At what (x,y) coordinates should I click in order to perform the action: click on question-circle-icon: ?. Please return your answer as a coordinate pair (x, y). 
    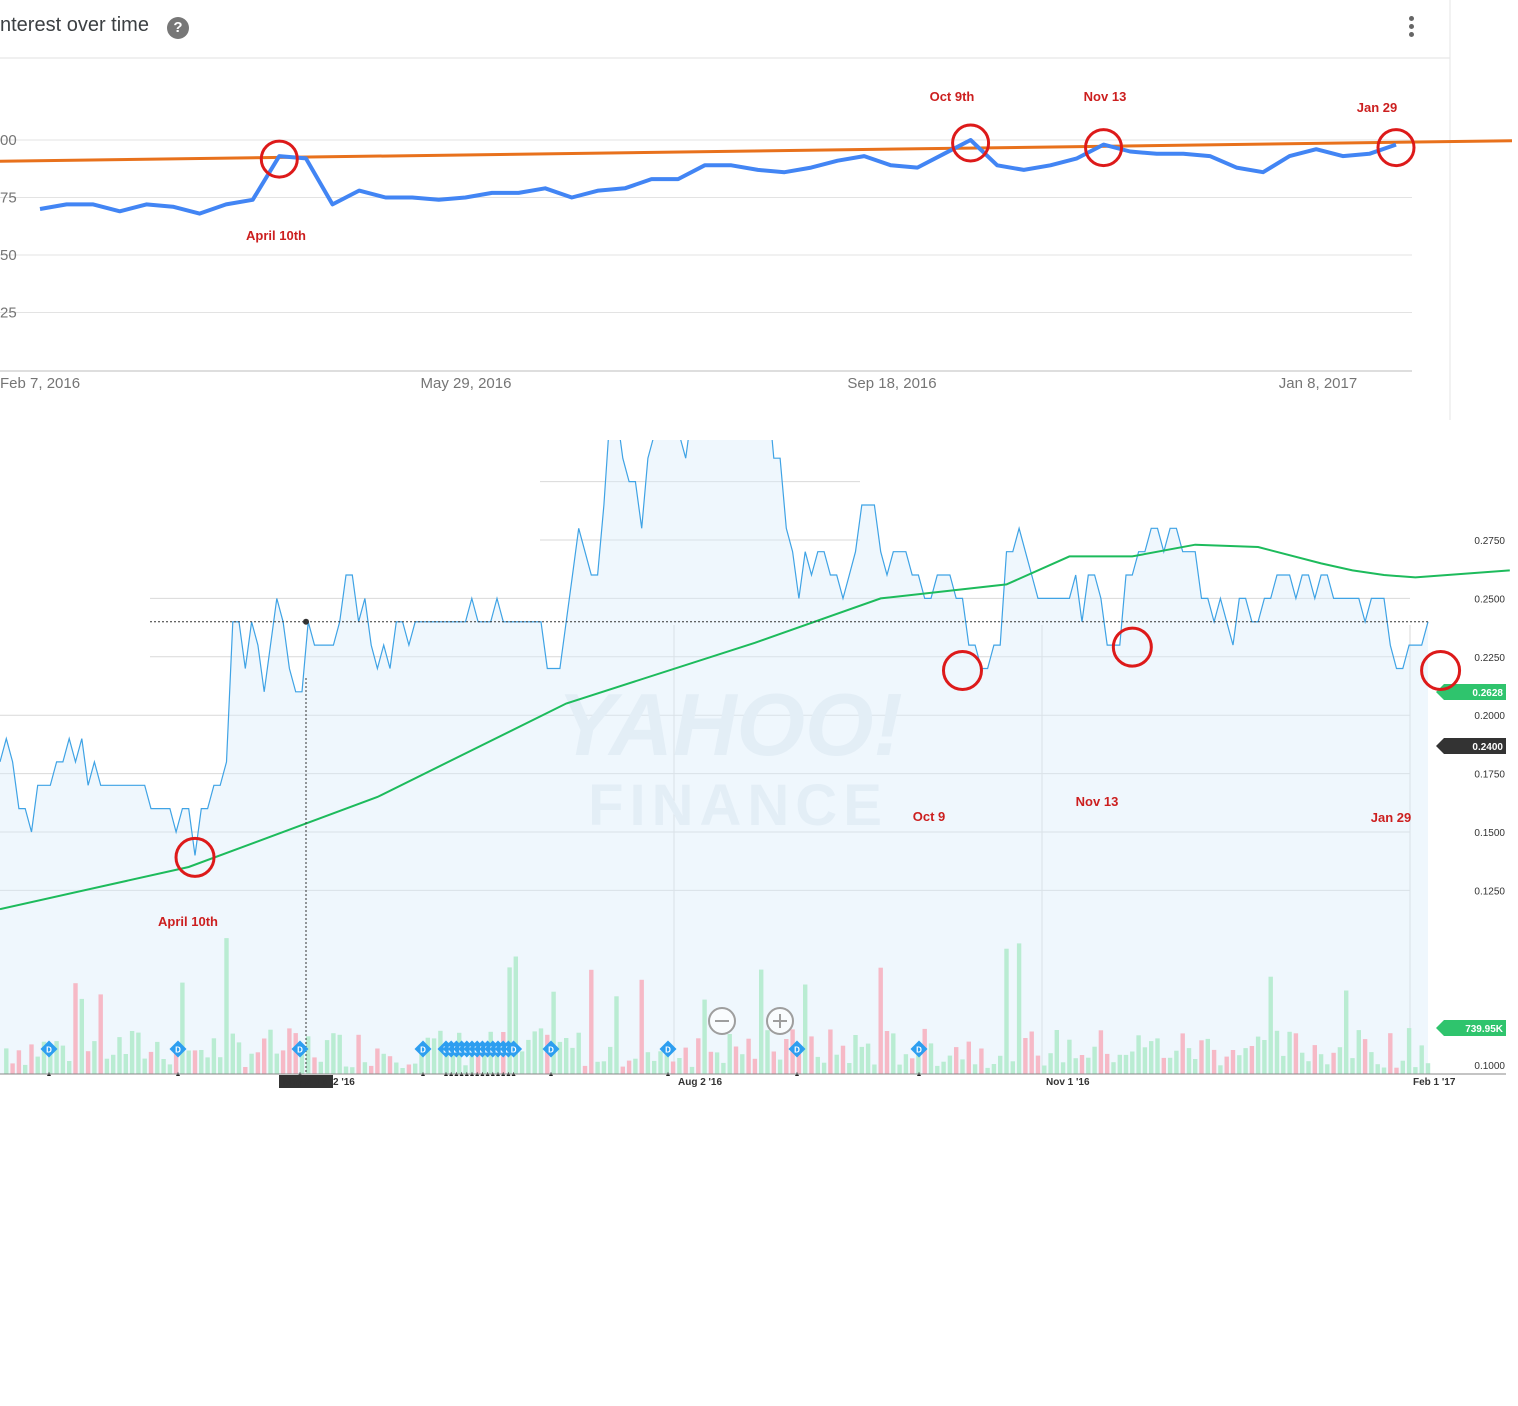
    Looking at the image, I should click on (178, 28).